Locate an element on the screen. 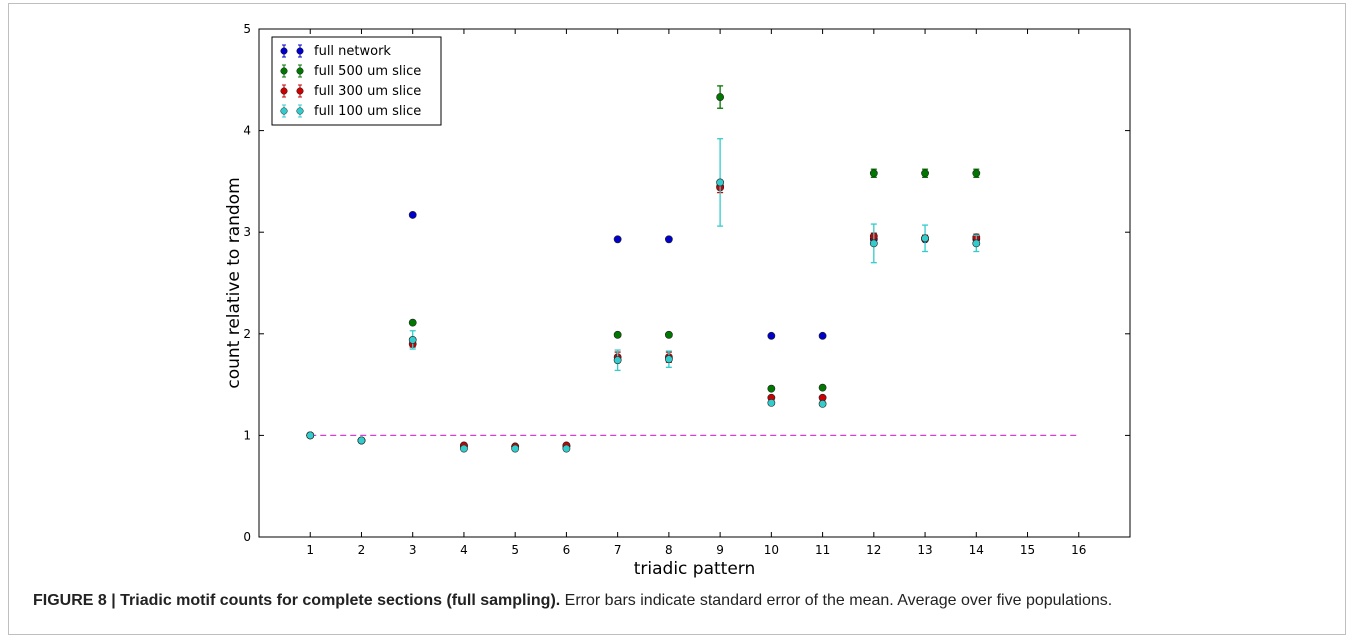 This screenshot has width=1356, height=643. x-tick-label: 8 is located at coordinates (669, 550).